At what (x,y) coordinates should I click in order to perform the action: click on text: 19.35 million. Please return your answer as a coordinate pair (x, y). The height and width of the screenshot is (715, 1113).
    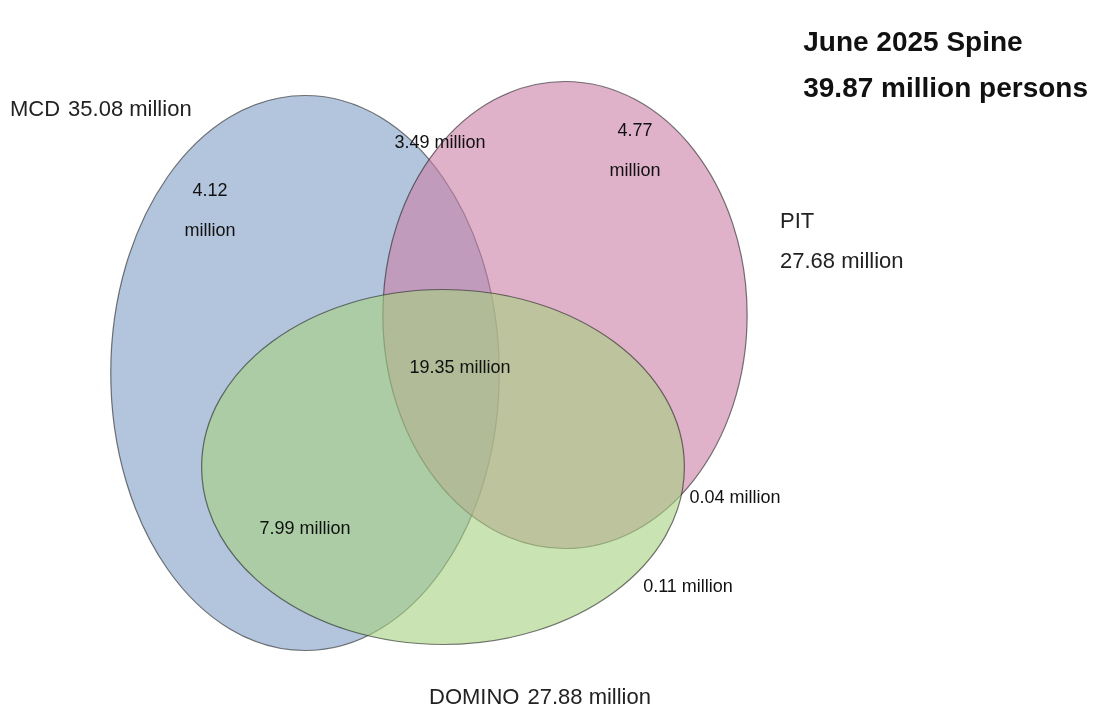
    Looking at the image, I should click on (460, 367).